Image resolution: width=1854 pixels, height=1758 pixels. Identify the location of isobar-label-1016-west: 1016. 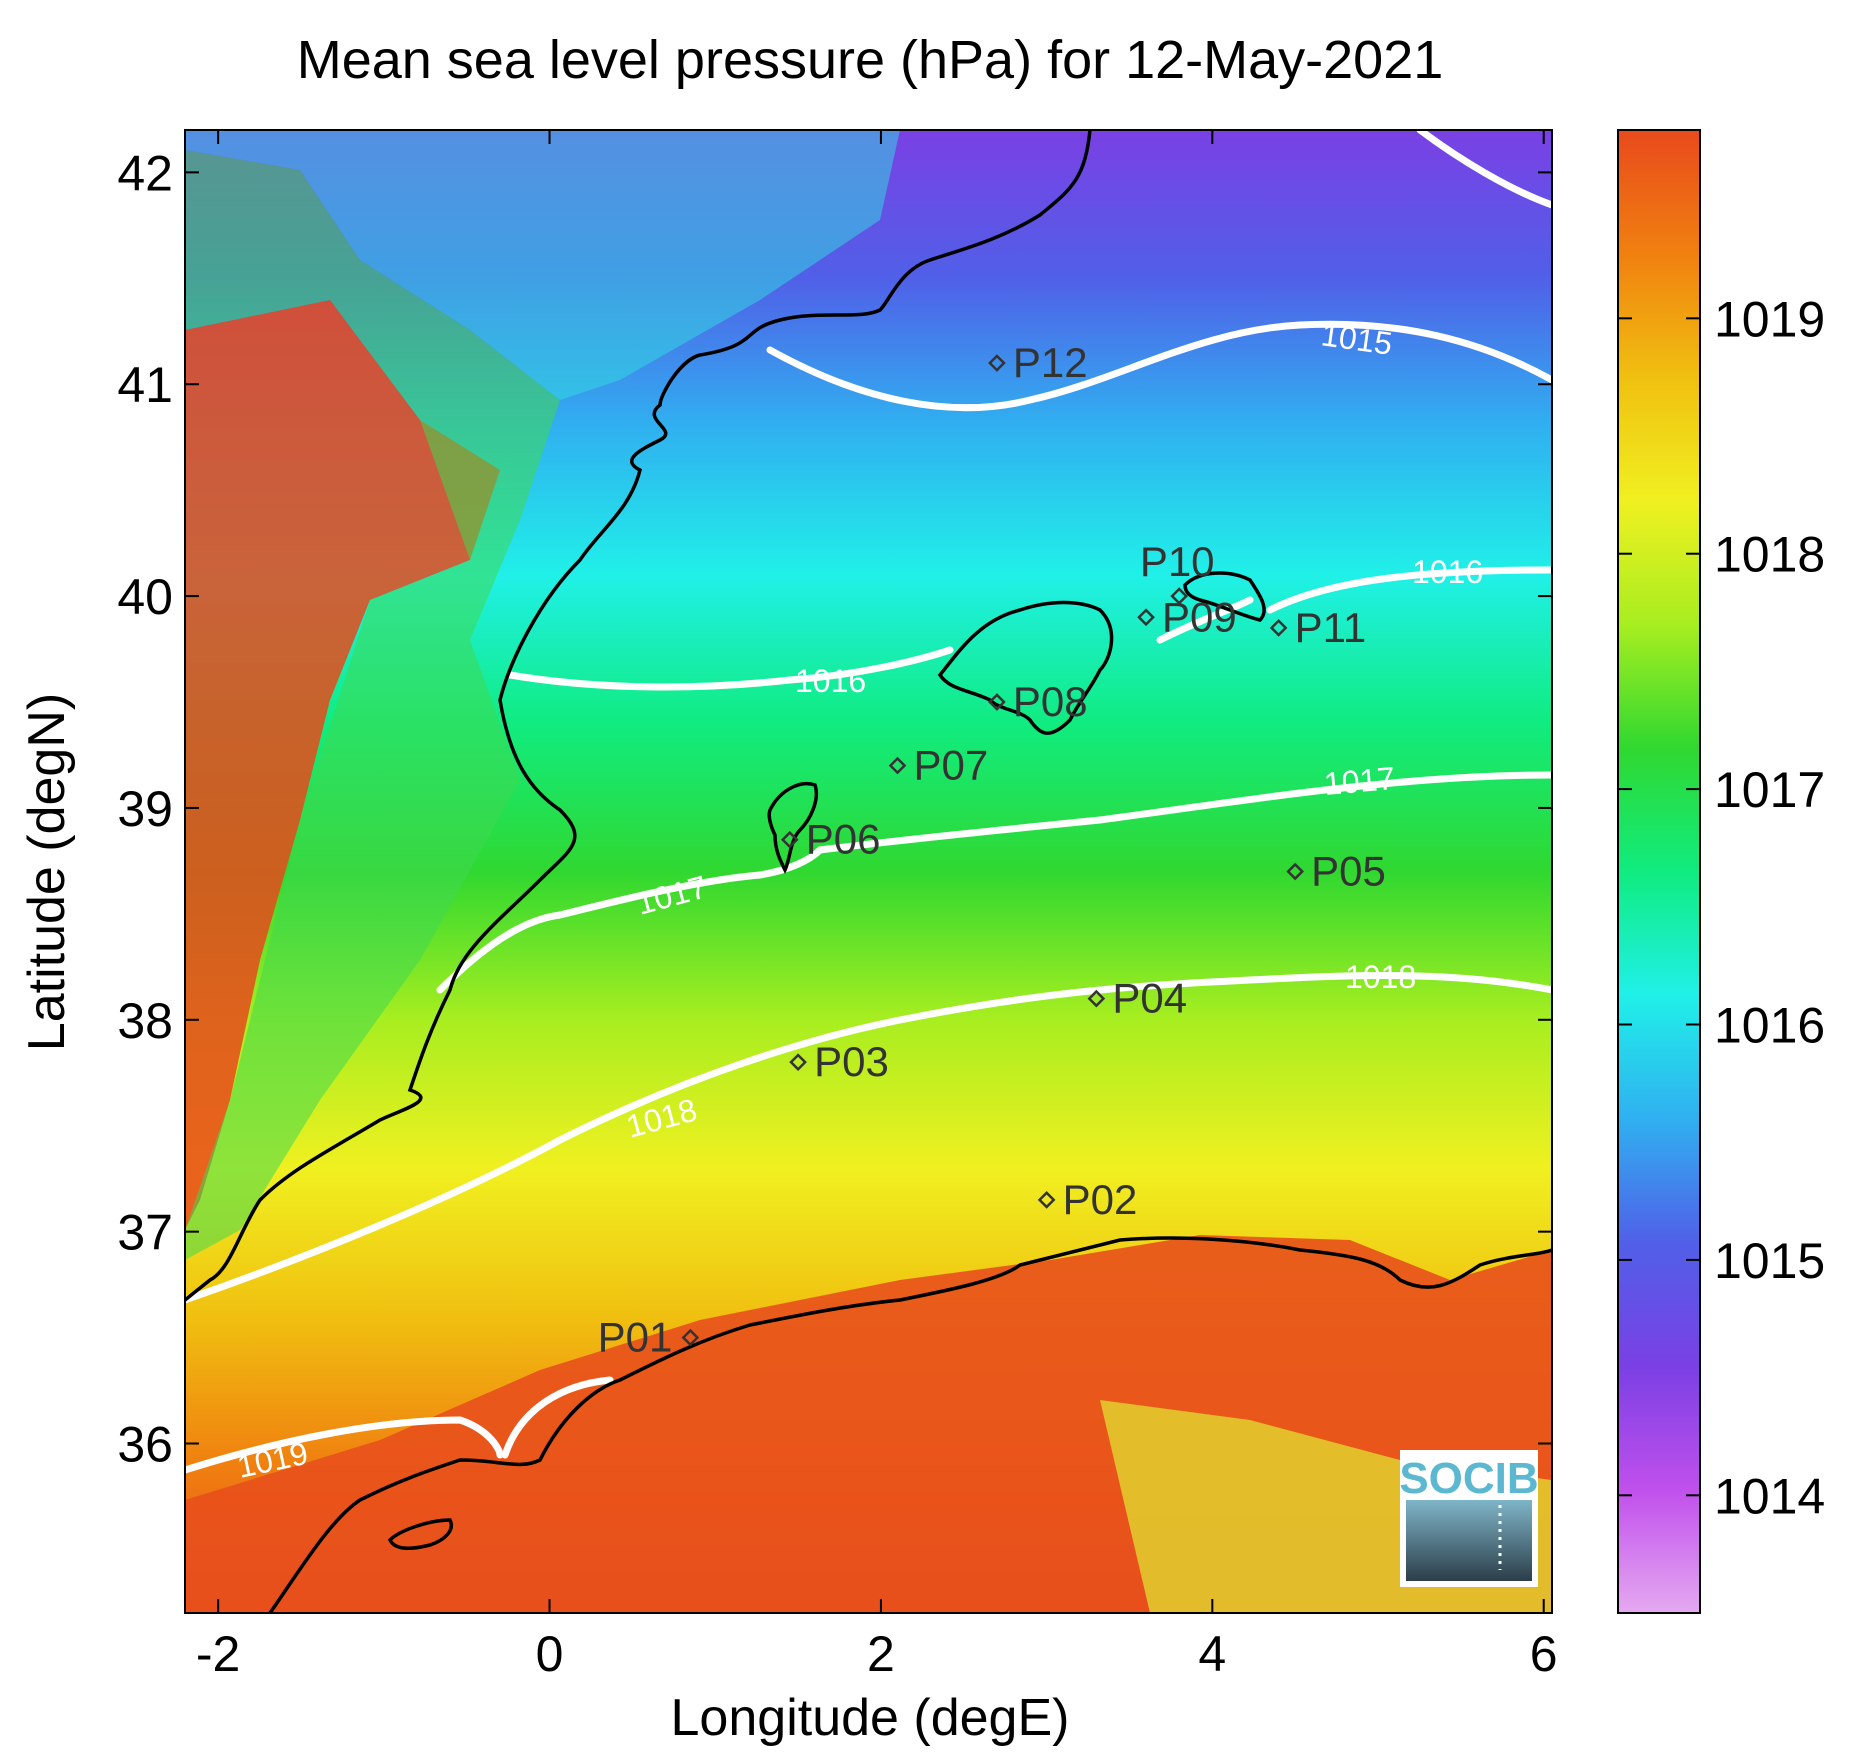
(830, 681).